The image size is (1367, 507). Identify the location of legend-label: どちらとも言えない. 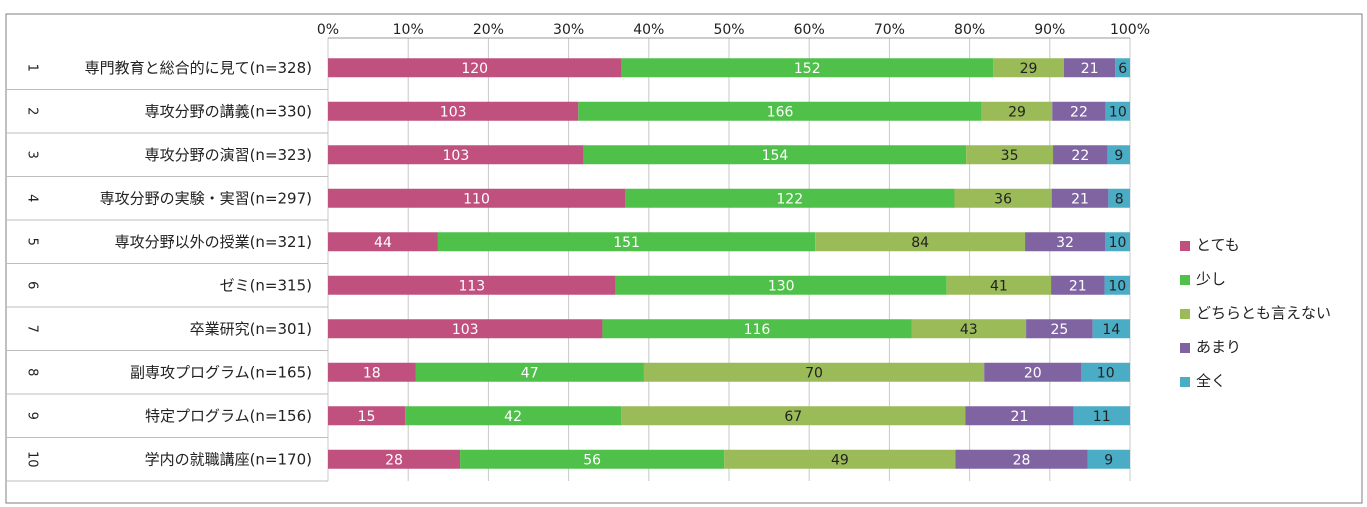
(1263, 313).